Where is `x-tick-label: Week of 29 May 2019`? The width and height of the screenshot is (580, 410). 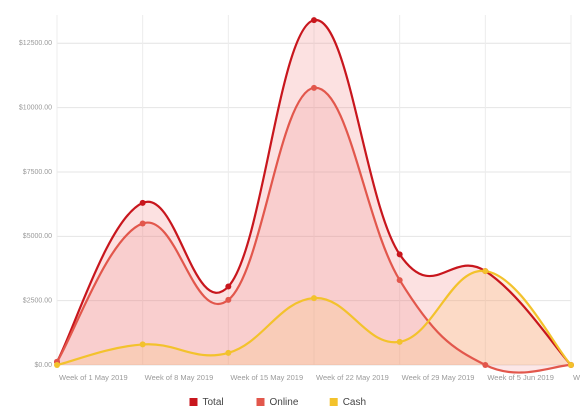 x-tick-label: Week of 29 May 2019 is located at coordinates (438, 377).